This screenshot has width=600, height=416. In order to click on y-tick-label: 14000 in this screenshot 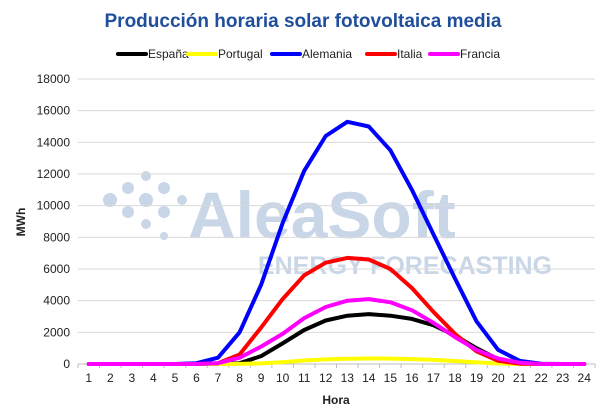, I will do `click(54, 142)`.